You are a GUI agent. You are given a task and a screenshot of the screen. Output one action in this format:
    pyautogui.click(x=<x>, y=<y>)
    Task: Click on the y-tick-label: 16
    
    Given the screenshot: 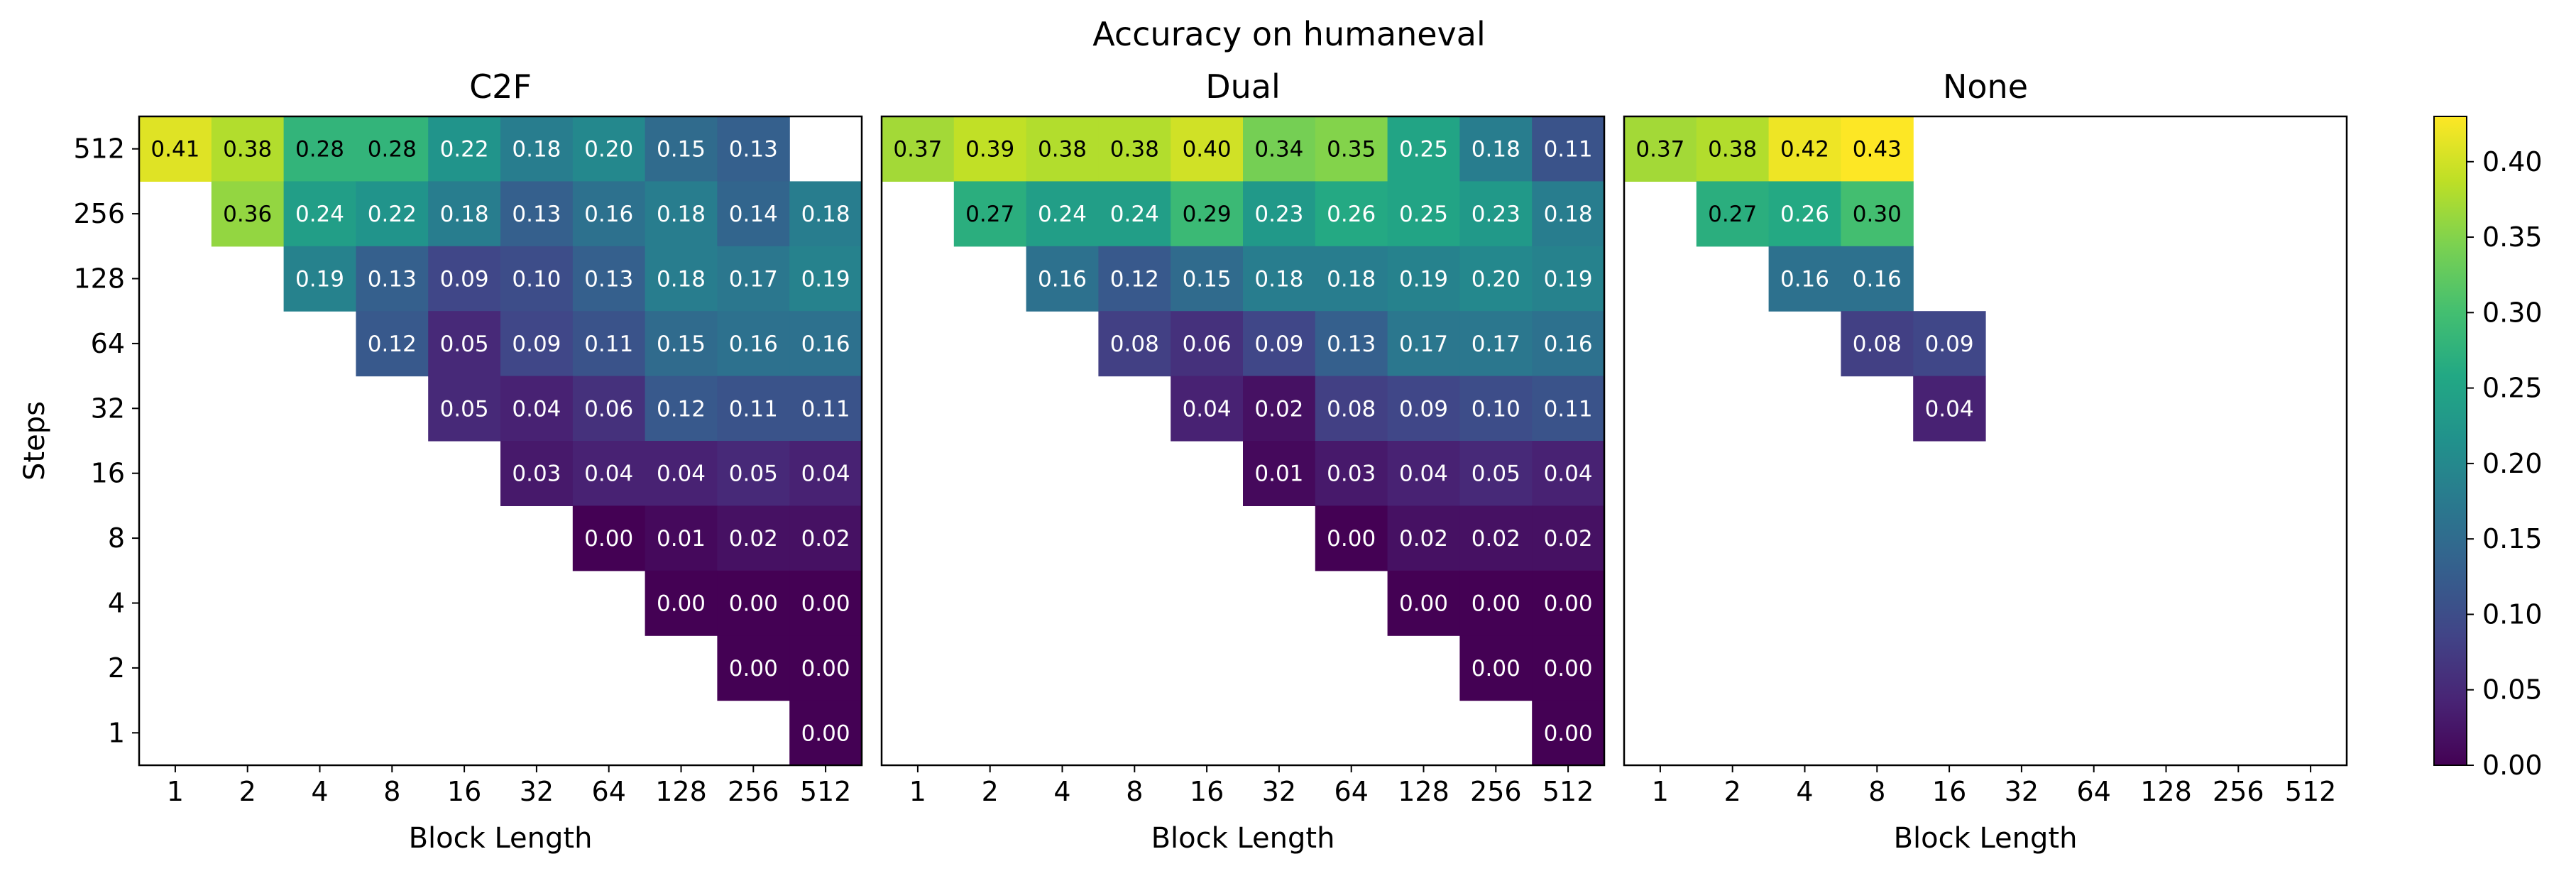 What is the action you would take?
    pyautogui.click(x=108, y=473)
    